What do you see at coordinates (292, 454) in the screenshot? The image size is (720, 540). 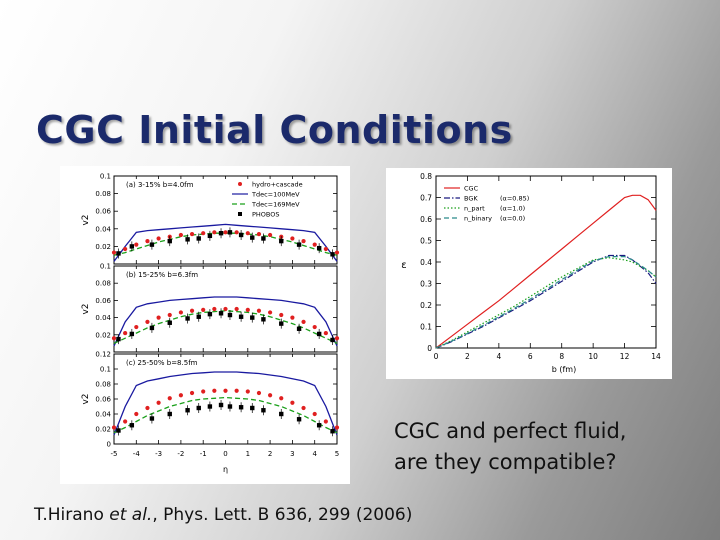 I see `x-tick-label: 3` at bounding box center [292, 454].